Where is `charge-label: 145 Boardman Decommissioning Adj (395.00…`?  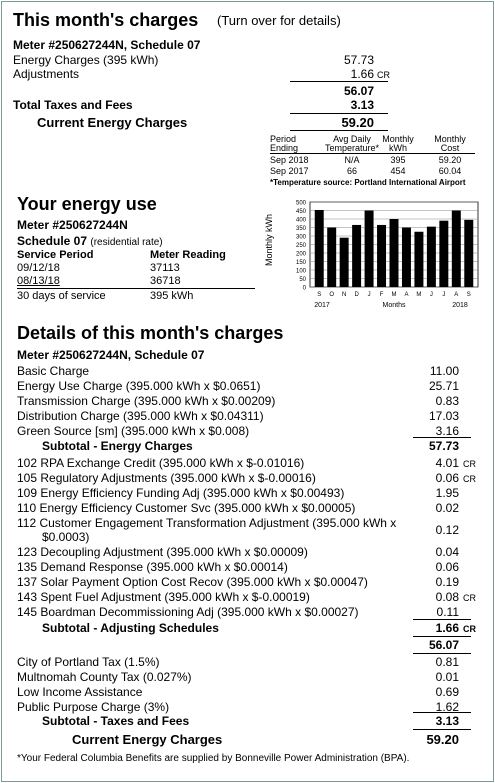
charge-label: 145 Boardman Decommissioning Adj (395.00… is located at coordinates (188, 612).